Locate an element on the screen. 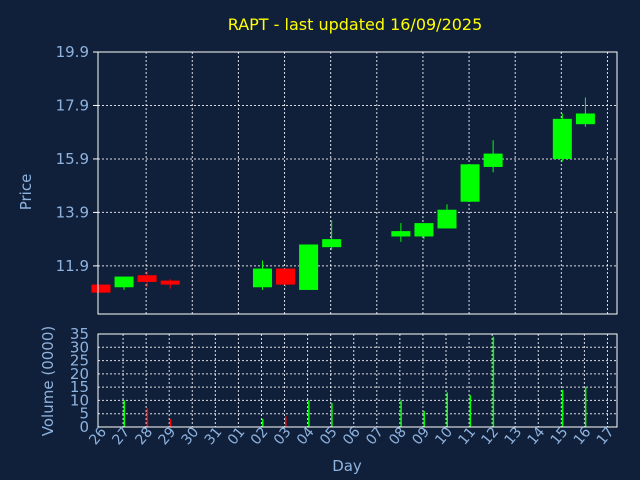  day-tick-label: 01 is located at coordinates (237, 436).